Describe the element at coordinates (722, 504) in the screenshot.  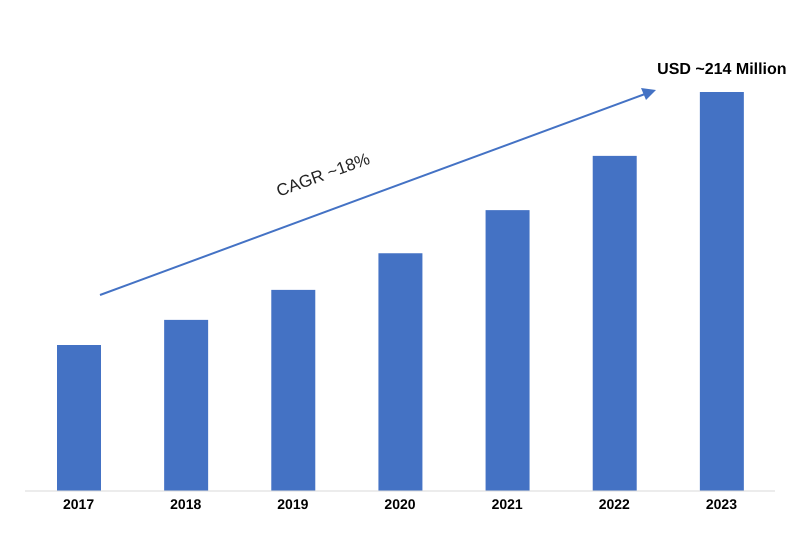
I see `x-tick-label: 2023` at that location.